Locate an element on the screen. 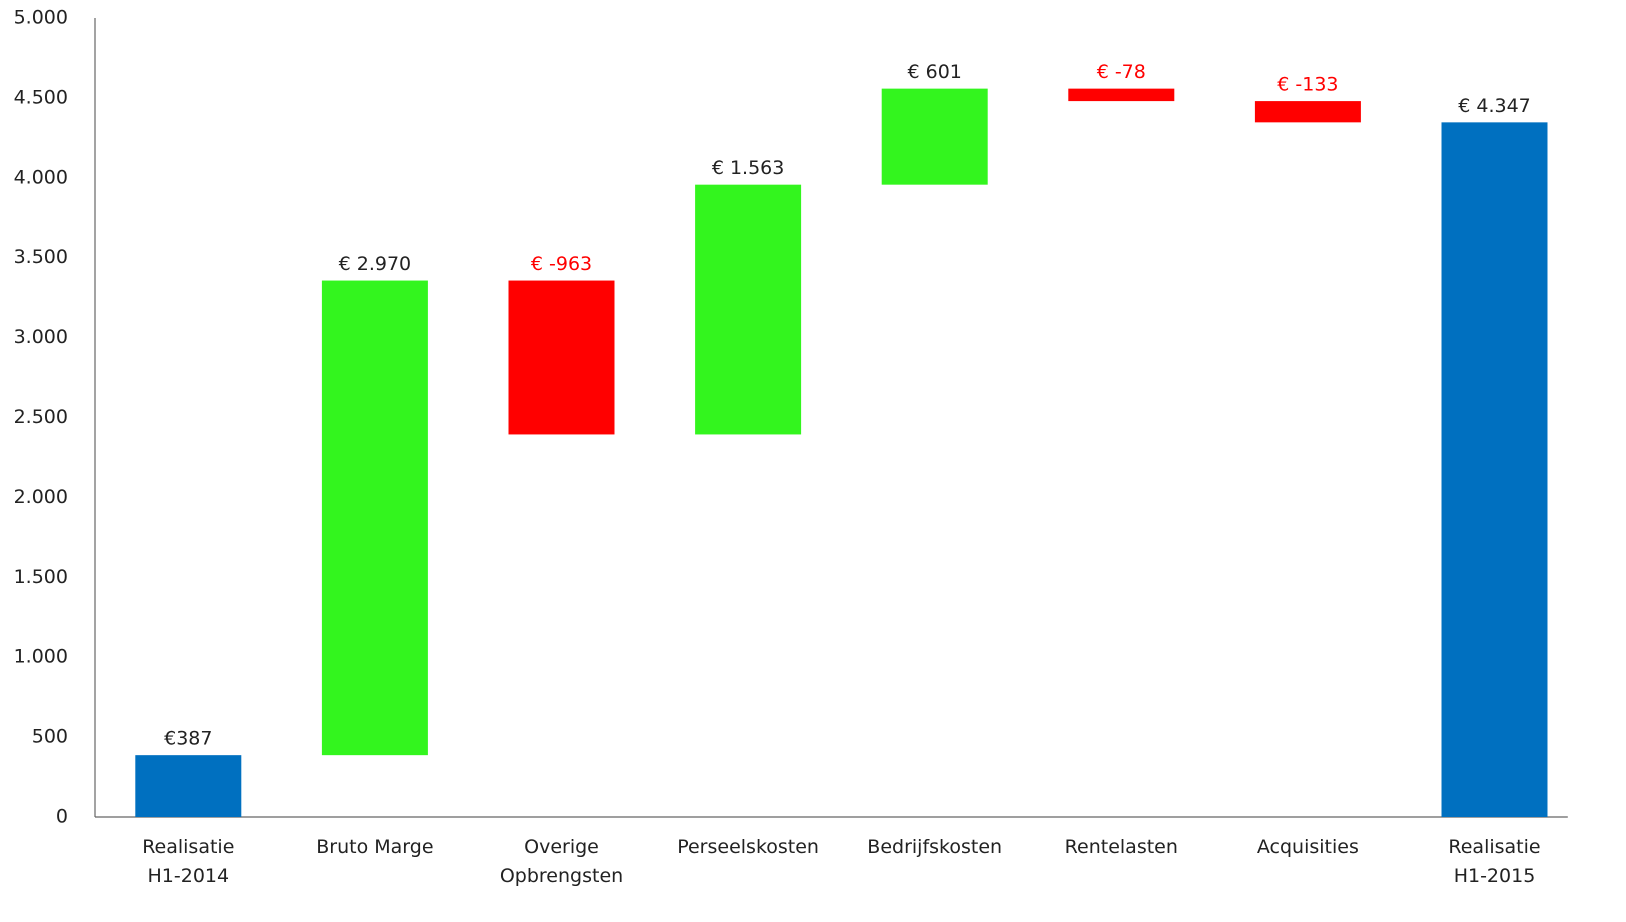  y-tick-label: 2.500 is located at coordinates (41, 417).